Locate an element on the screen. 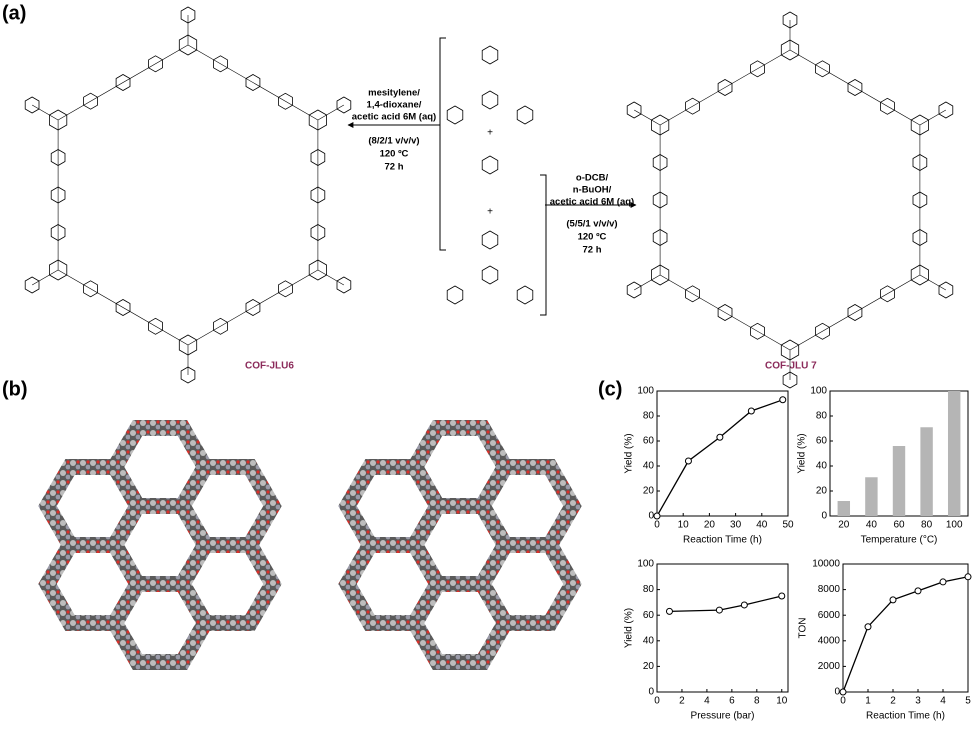  x-tick-label: 0 is located at coordinates (657, 701).